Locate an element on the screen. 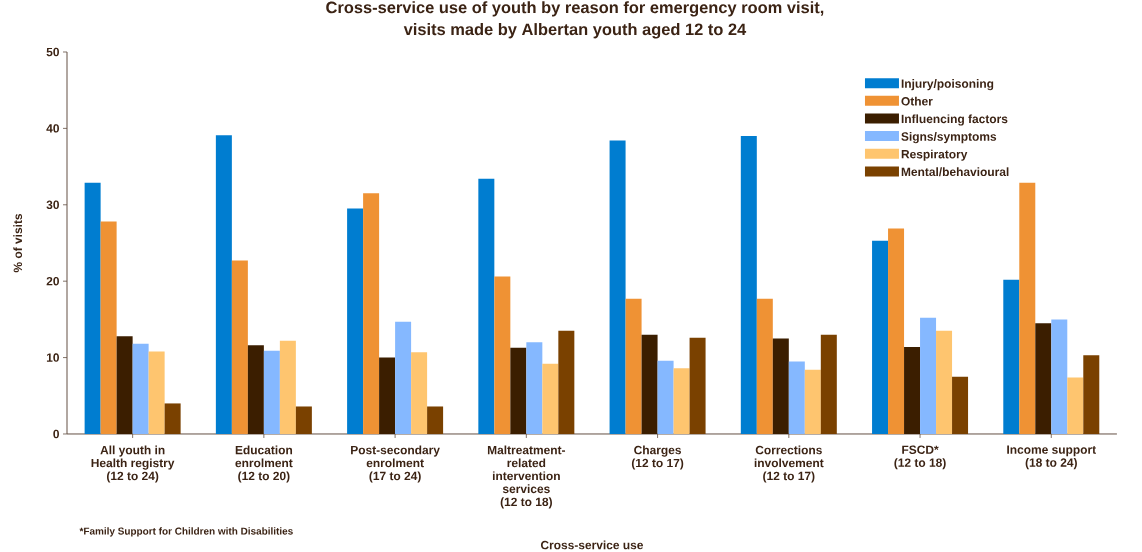  x-axis-title: Cross-service use is located at coordinates (592, 545).